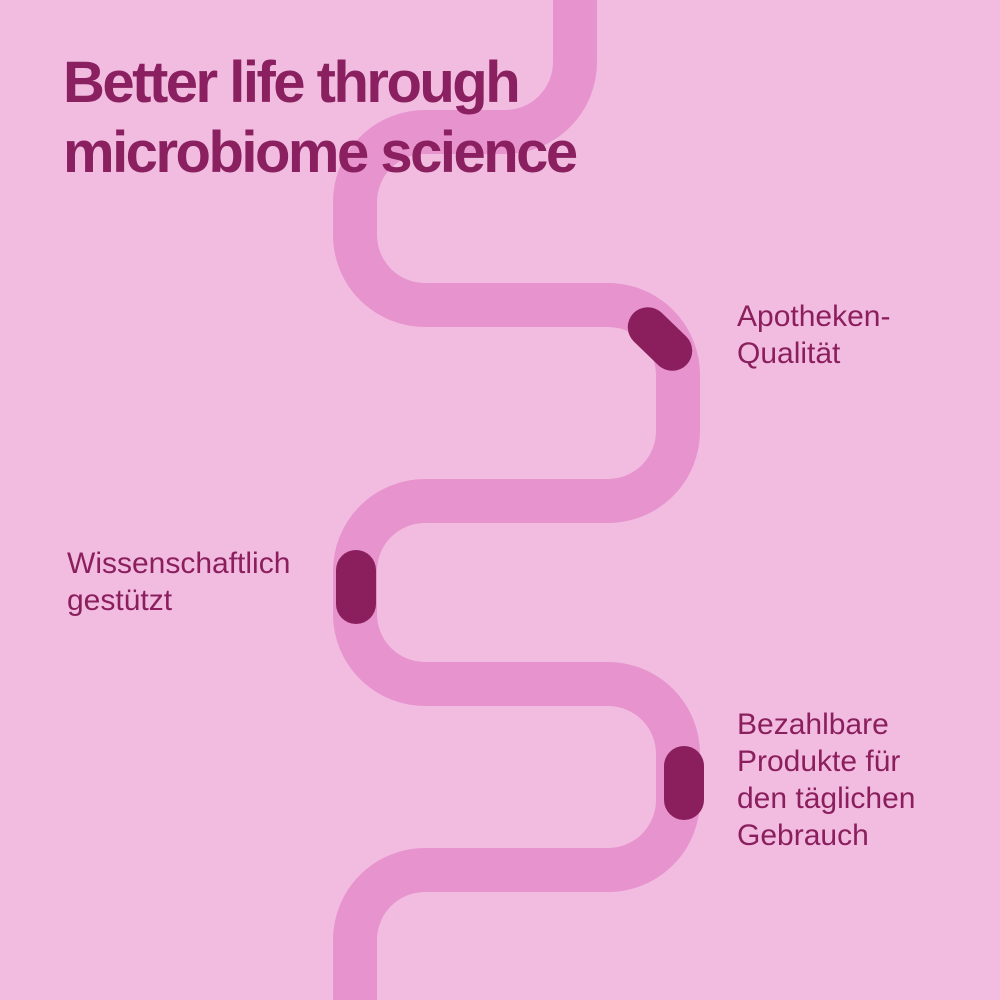  Describe the element at coordinates (813, 335) in the screenshot. I see `milestone-label-apotheken-qualitaet: Apotheken- Qualität` at that location.